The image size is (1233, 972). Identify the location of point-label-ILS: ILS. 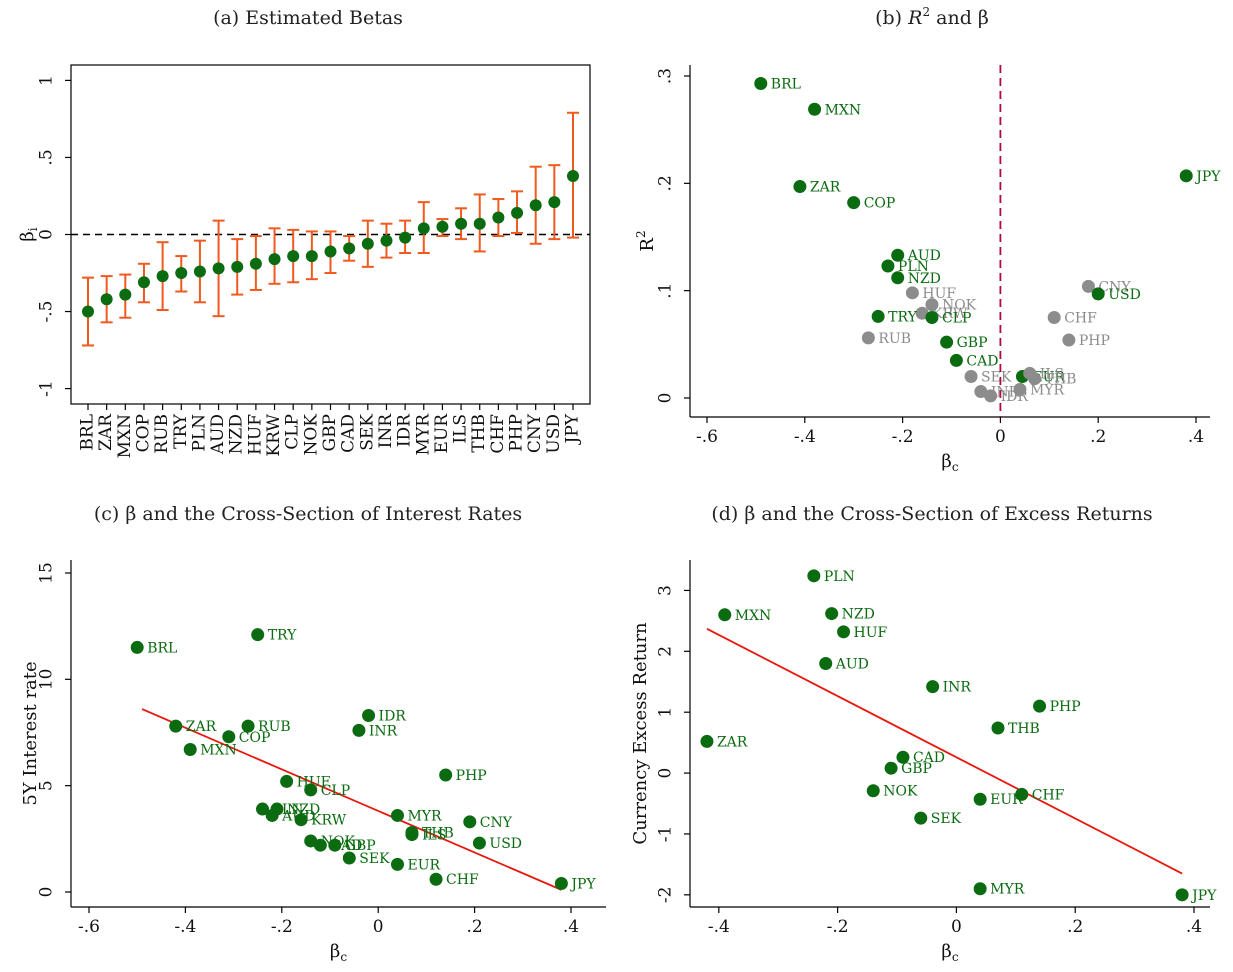
(434, 836).